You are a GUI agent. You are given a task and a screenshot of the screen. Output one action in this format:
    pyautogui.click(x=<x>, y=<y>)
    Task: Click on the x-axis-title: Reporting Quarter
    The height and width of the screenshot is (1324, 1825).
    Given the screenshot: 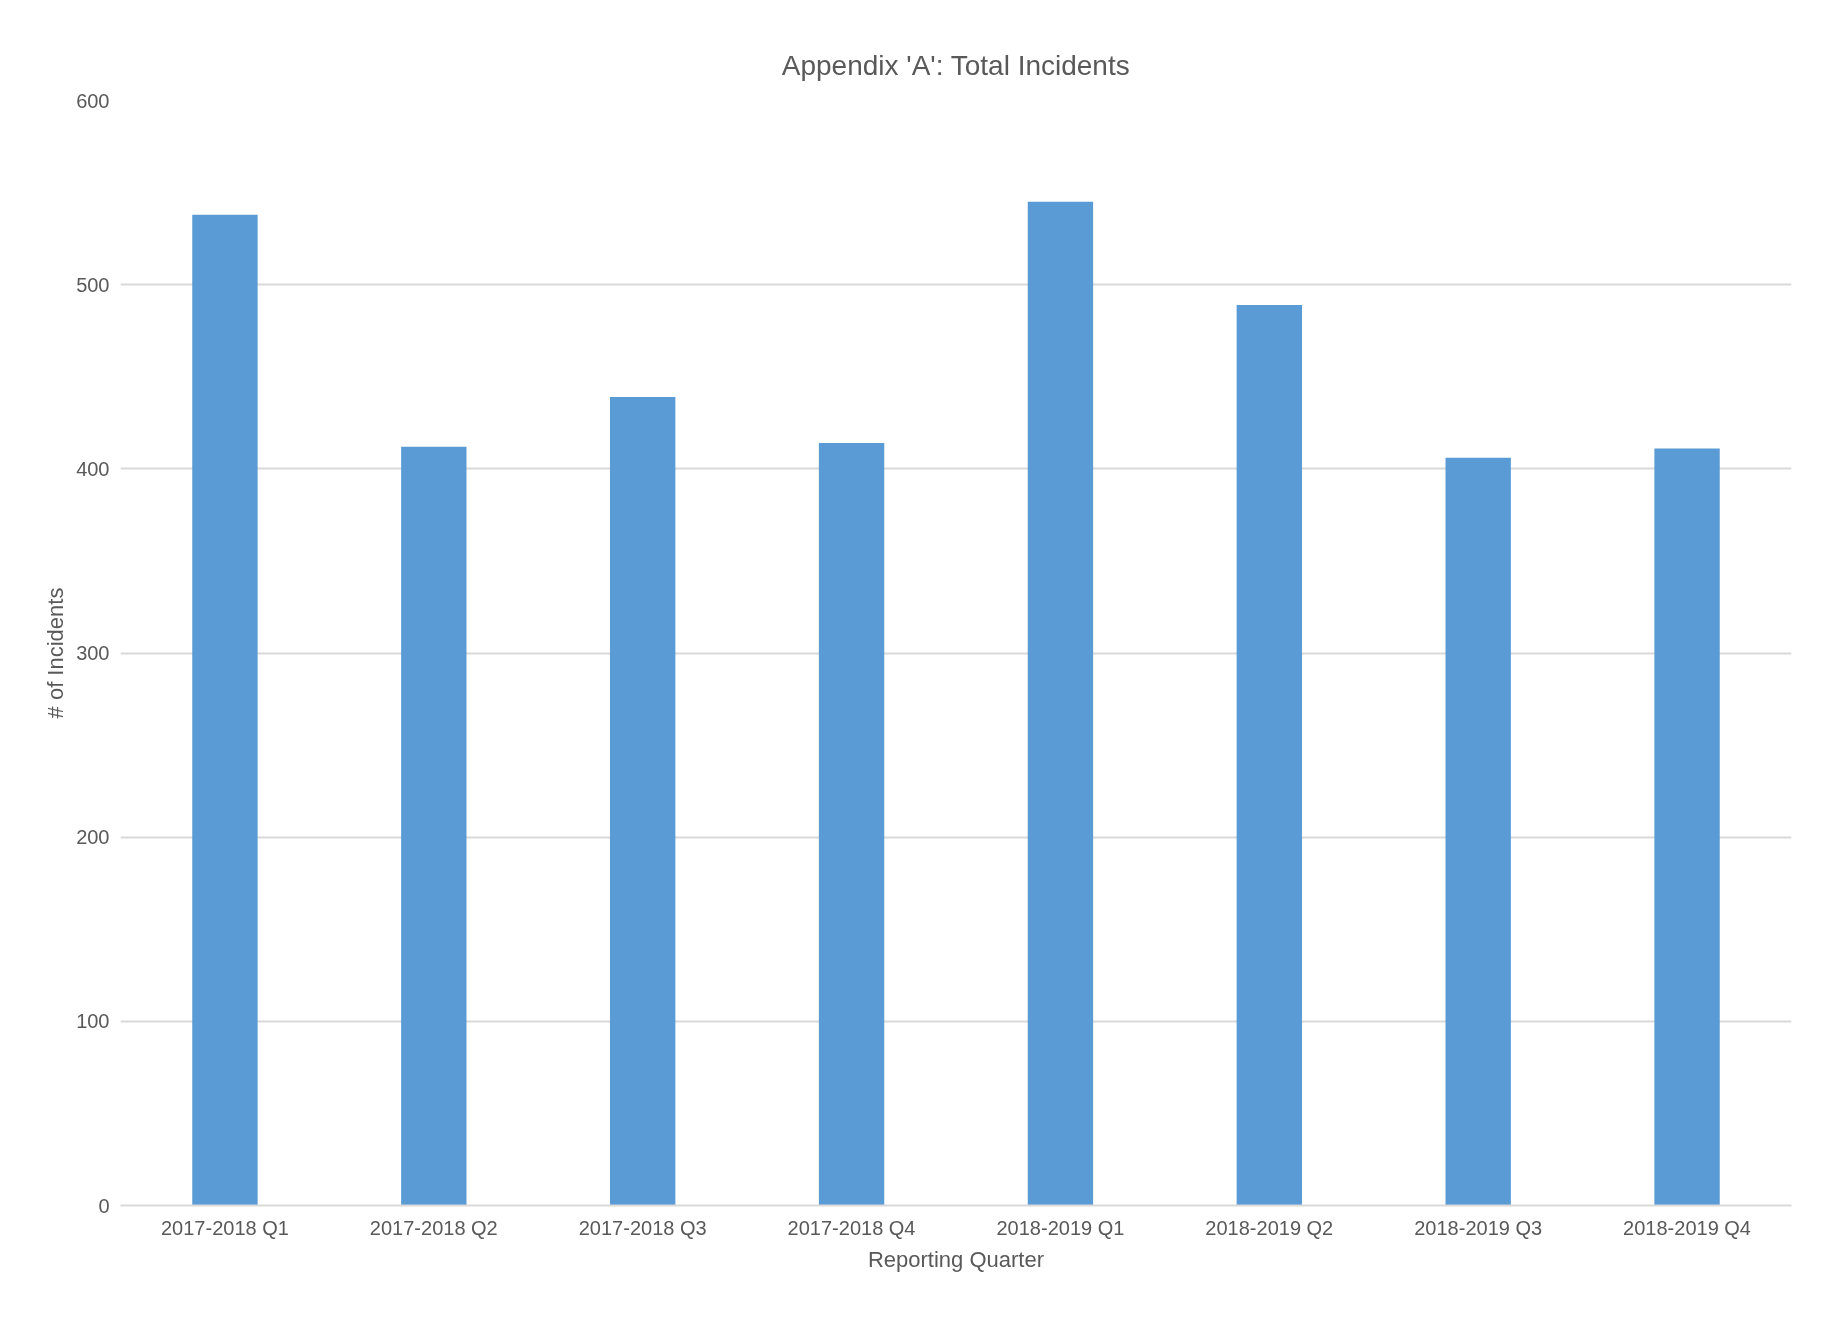 What is the action you would take?
    pyautogui.click(x=956, y=1259)
    